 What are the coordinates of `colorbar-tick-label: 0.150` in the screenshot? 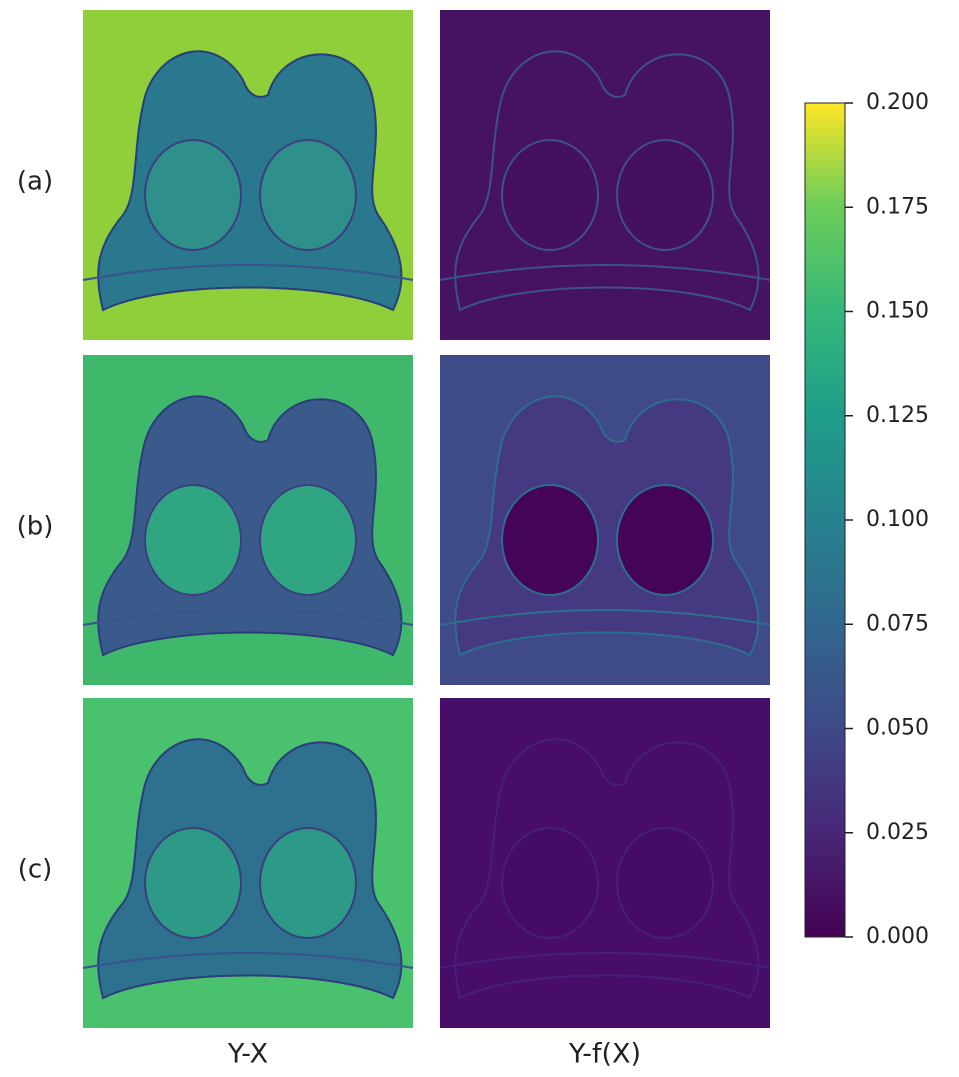 It's located at (897, 311).